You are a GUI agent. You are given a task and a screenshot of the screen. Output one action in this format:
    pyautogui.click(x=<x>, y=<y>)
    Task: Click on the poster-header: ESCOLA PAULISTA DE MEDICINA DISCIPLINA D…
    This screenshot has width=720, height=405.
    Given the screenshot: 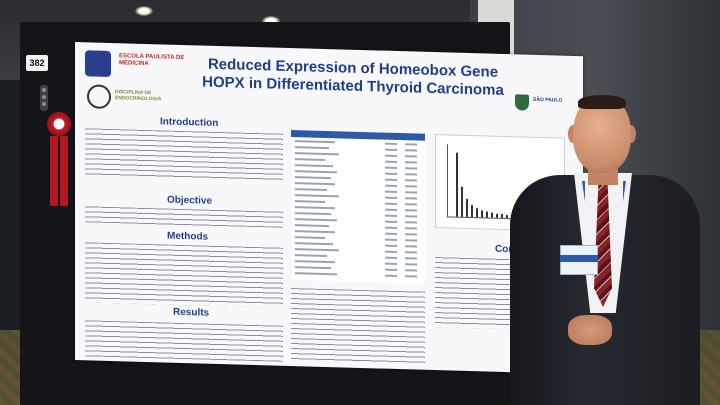 What is the action you would take?
    pyautogui.click(x=329, y=84)
    